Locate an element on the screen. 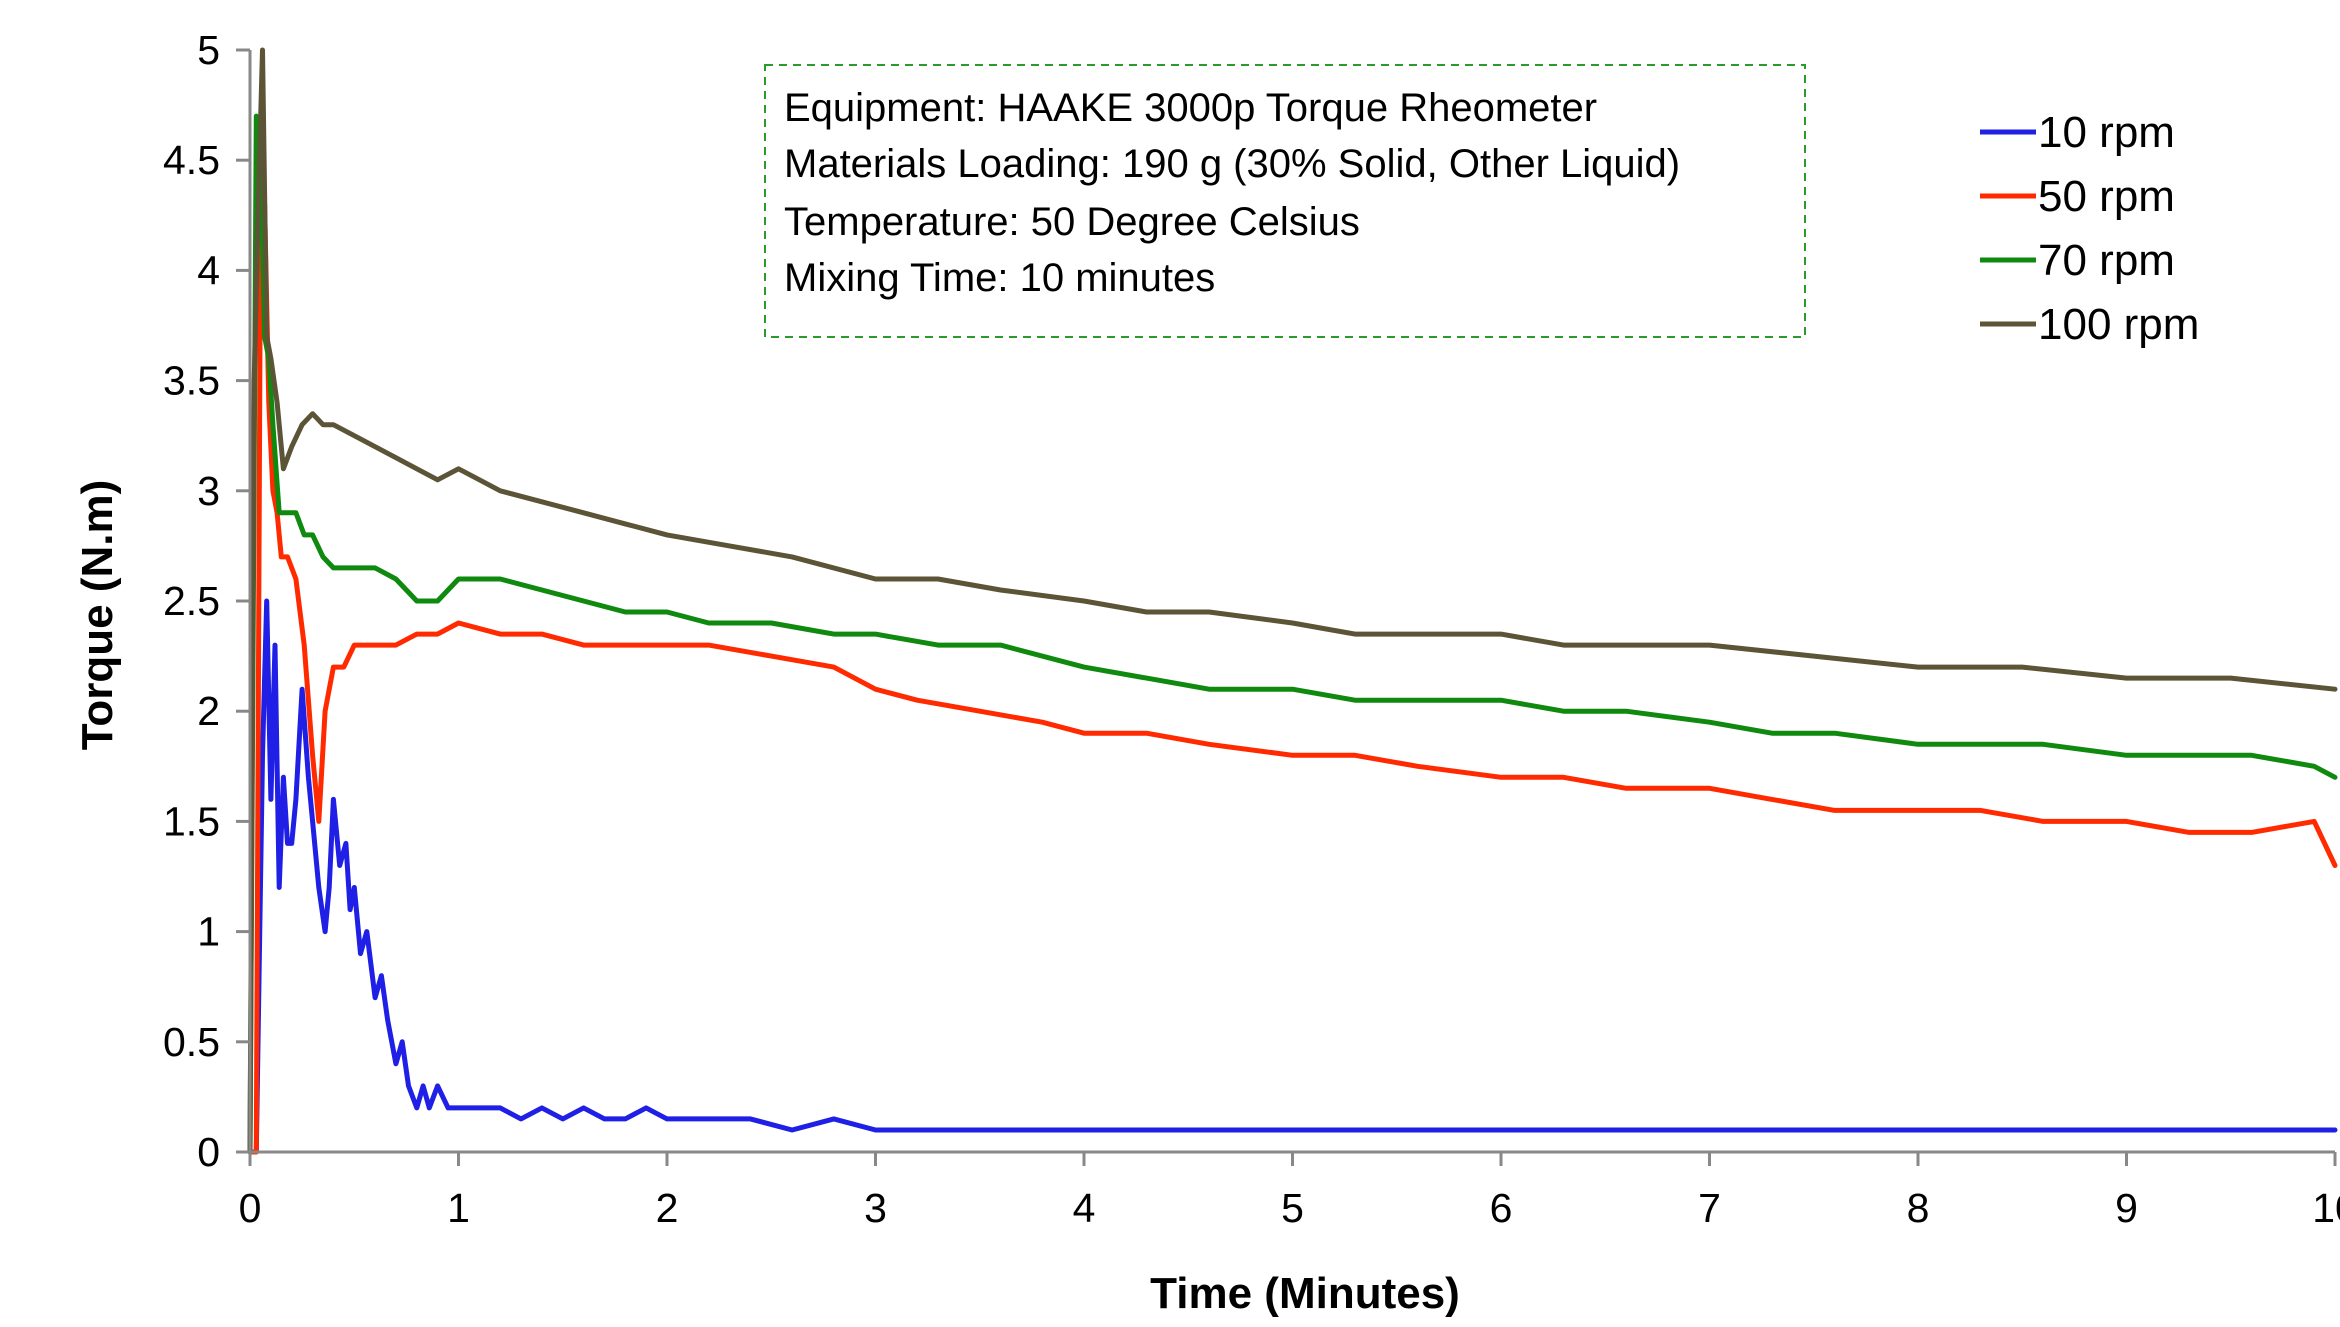 Image resolution: width=2340 pixels, height=1327 pixels. x-tick-label: 1 is located at coordinates (458, 1208).